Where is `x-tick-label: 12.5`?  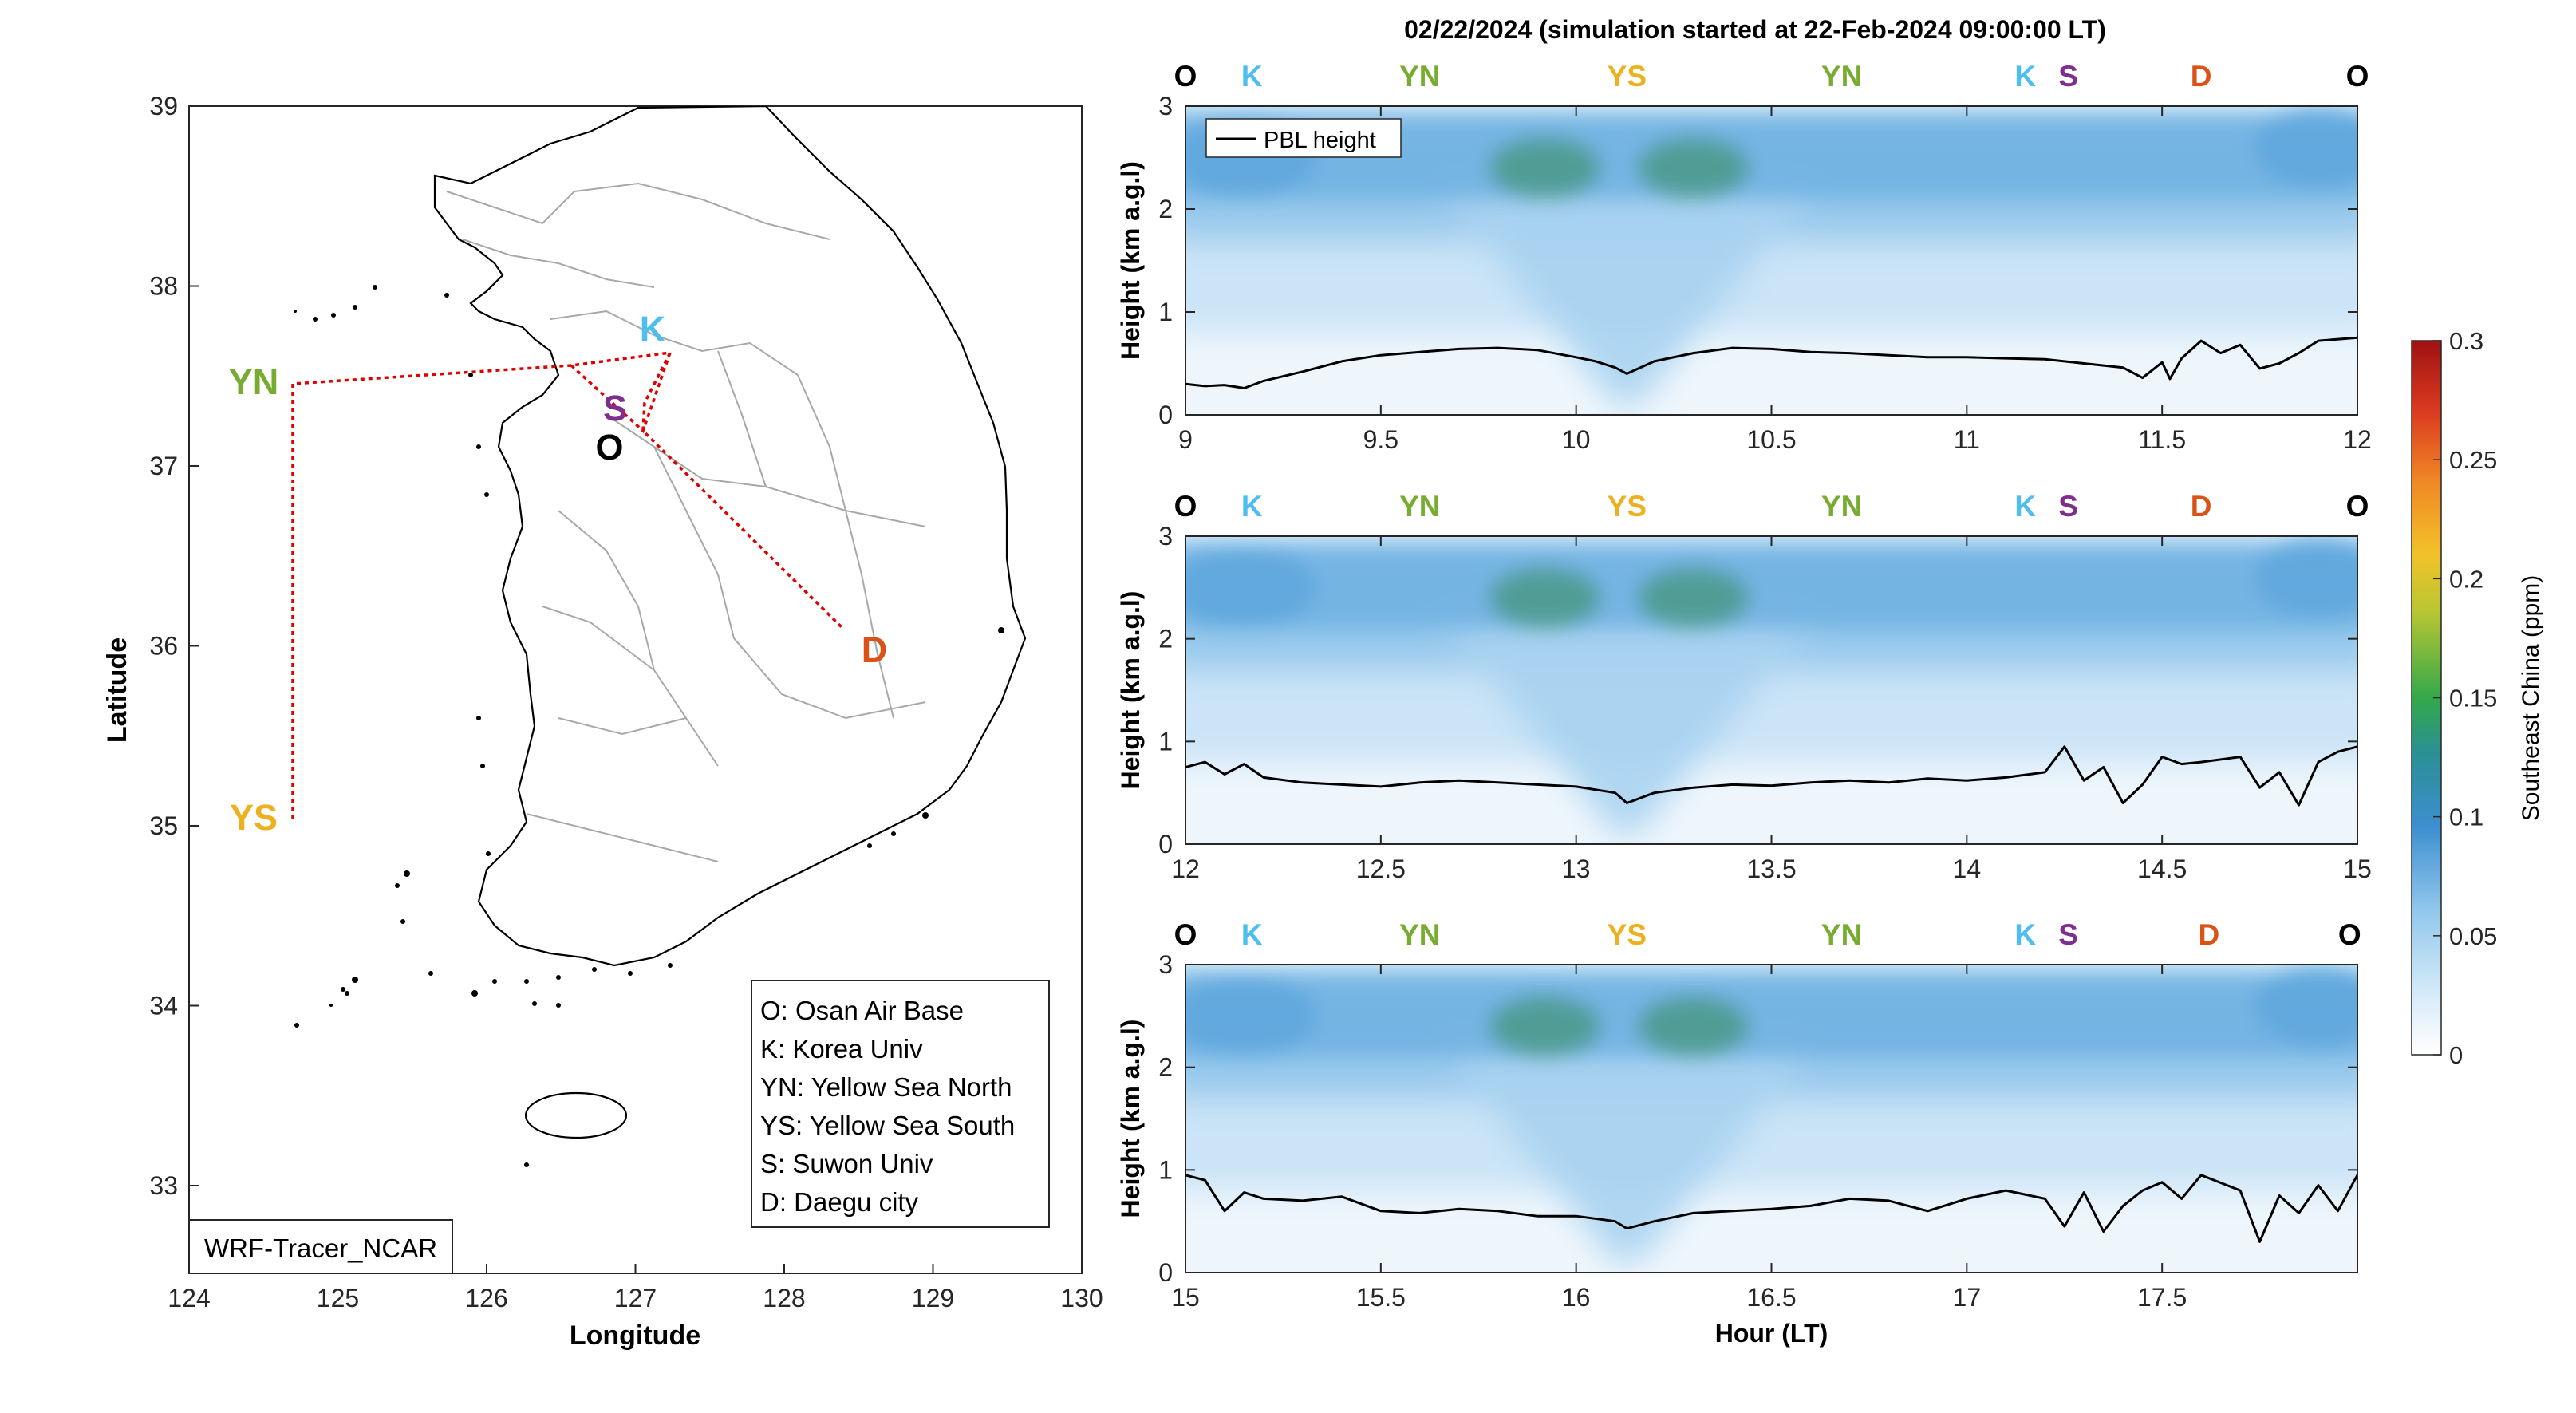
x-tick-label: 12.5 is located at coordinates (1381, 869).